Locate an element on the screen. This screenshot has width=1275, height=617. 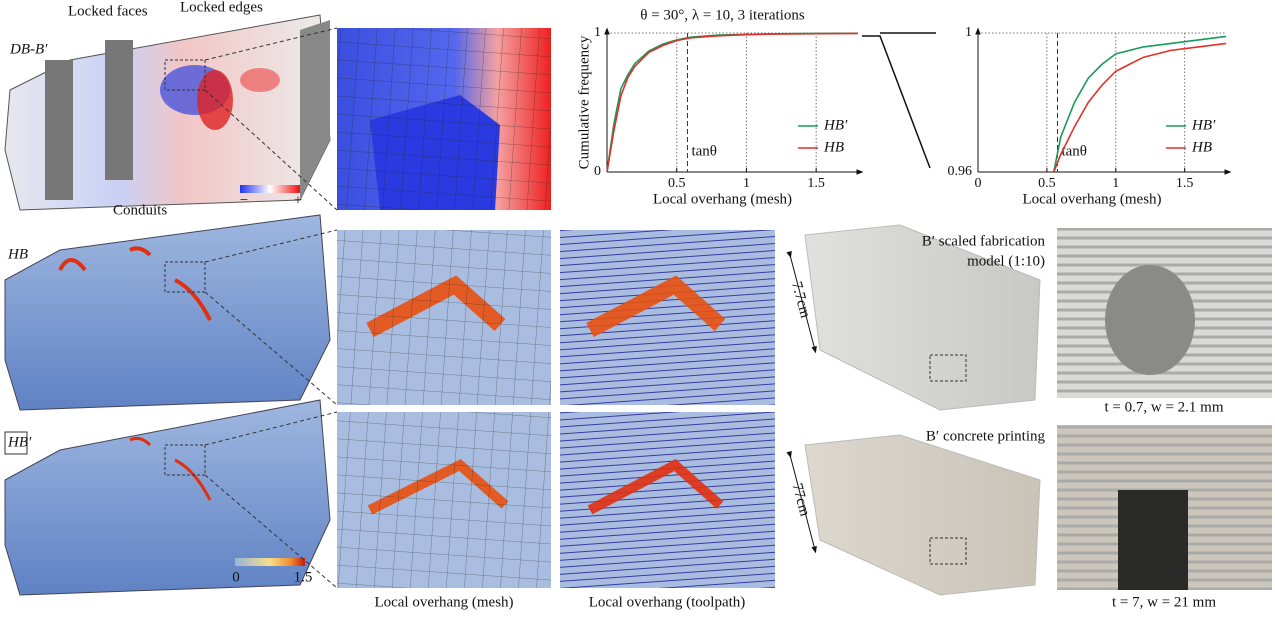
y-axis-label: Cumulative frequency is located at coordinates (584, 102).